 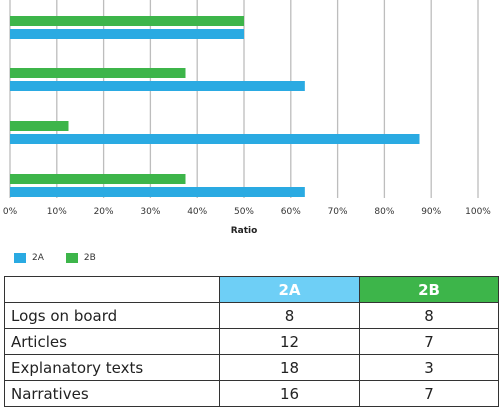 I want to click on row-label: Narratives, so click(x=112, y=393).